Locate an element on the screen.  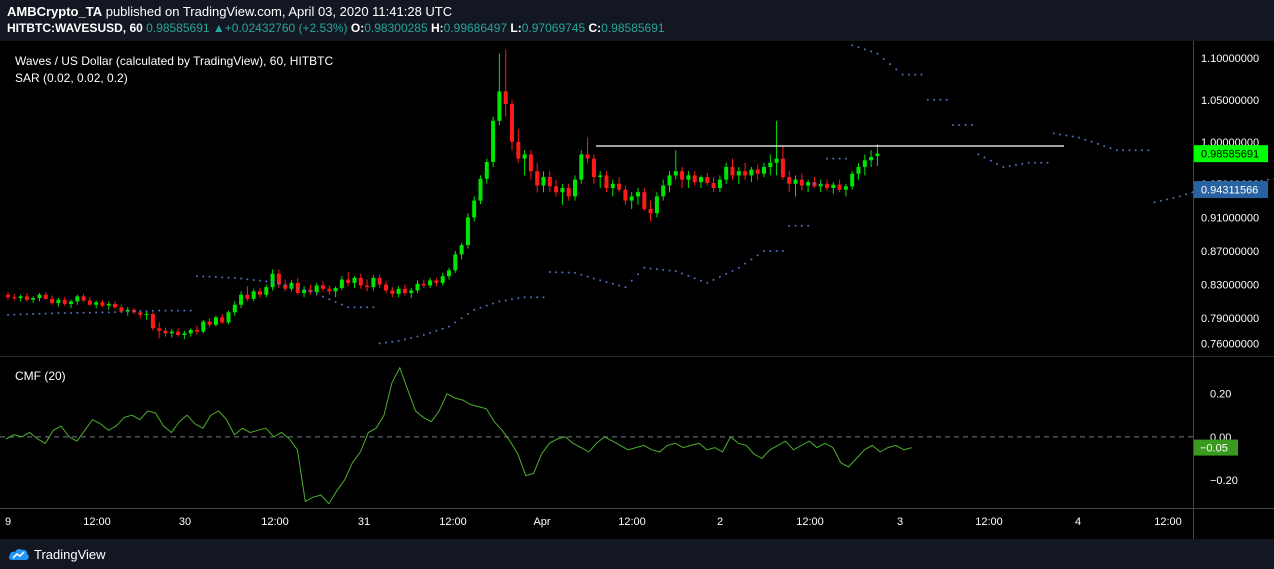
cmf-tick-label: −0.20 is located at coordinates (1224, 481).